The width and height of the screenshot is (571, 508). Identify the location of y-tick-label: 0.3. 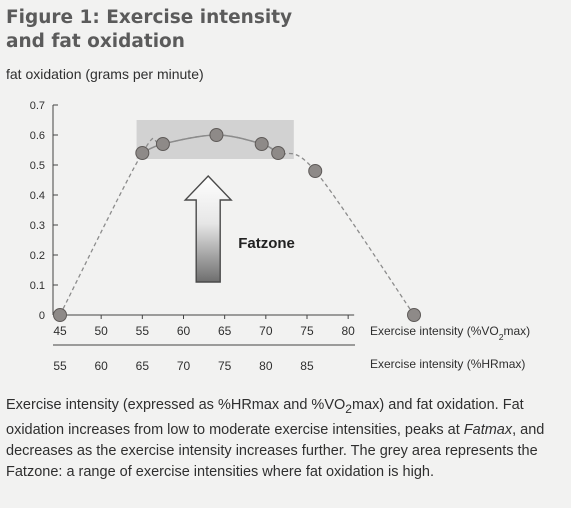
(37, 226).